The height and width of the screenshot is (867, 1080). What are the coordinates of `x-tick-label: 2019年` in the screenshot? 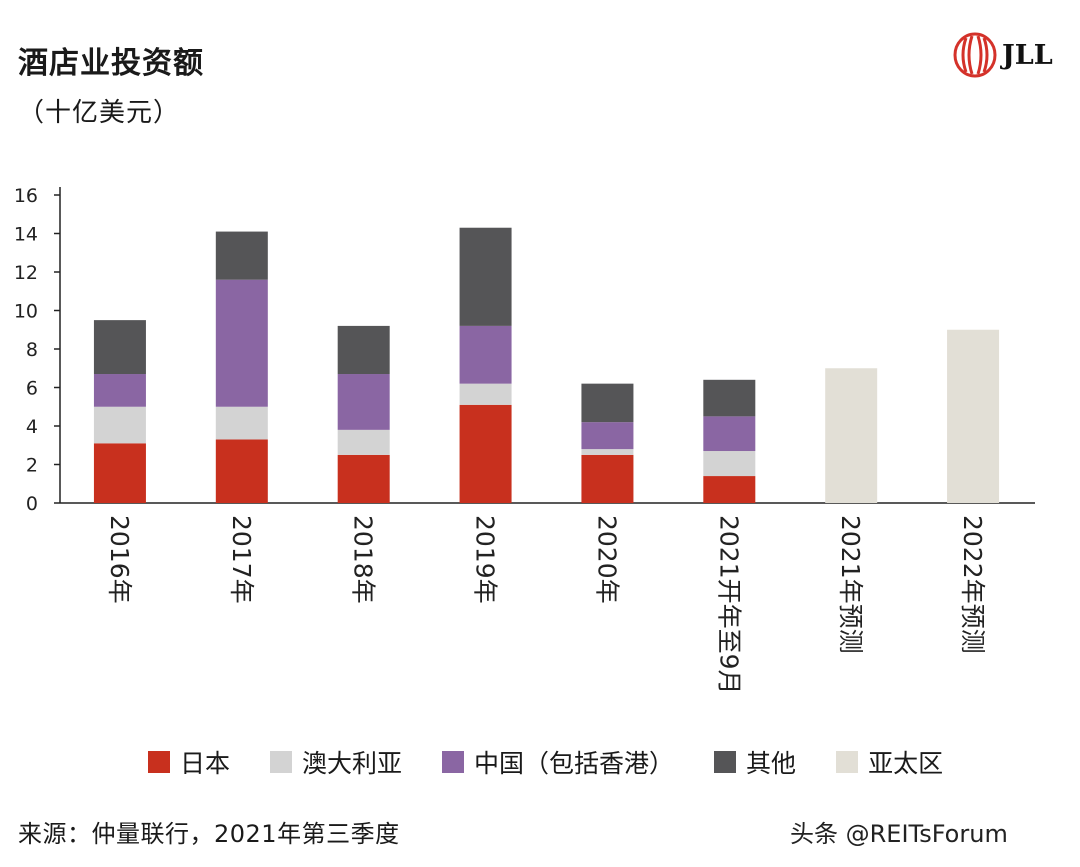 It's located at (485, 559).